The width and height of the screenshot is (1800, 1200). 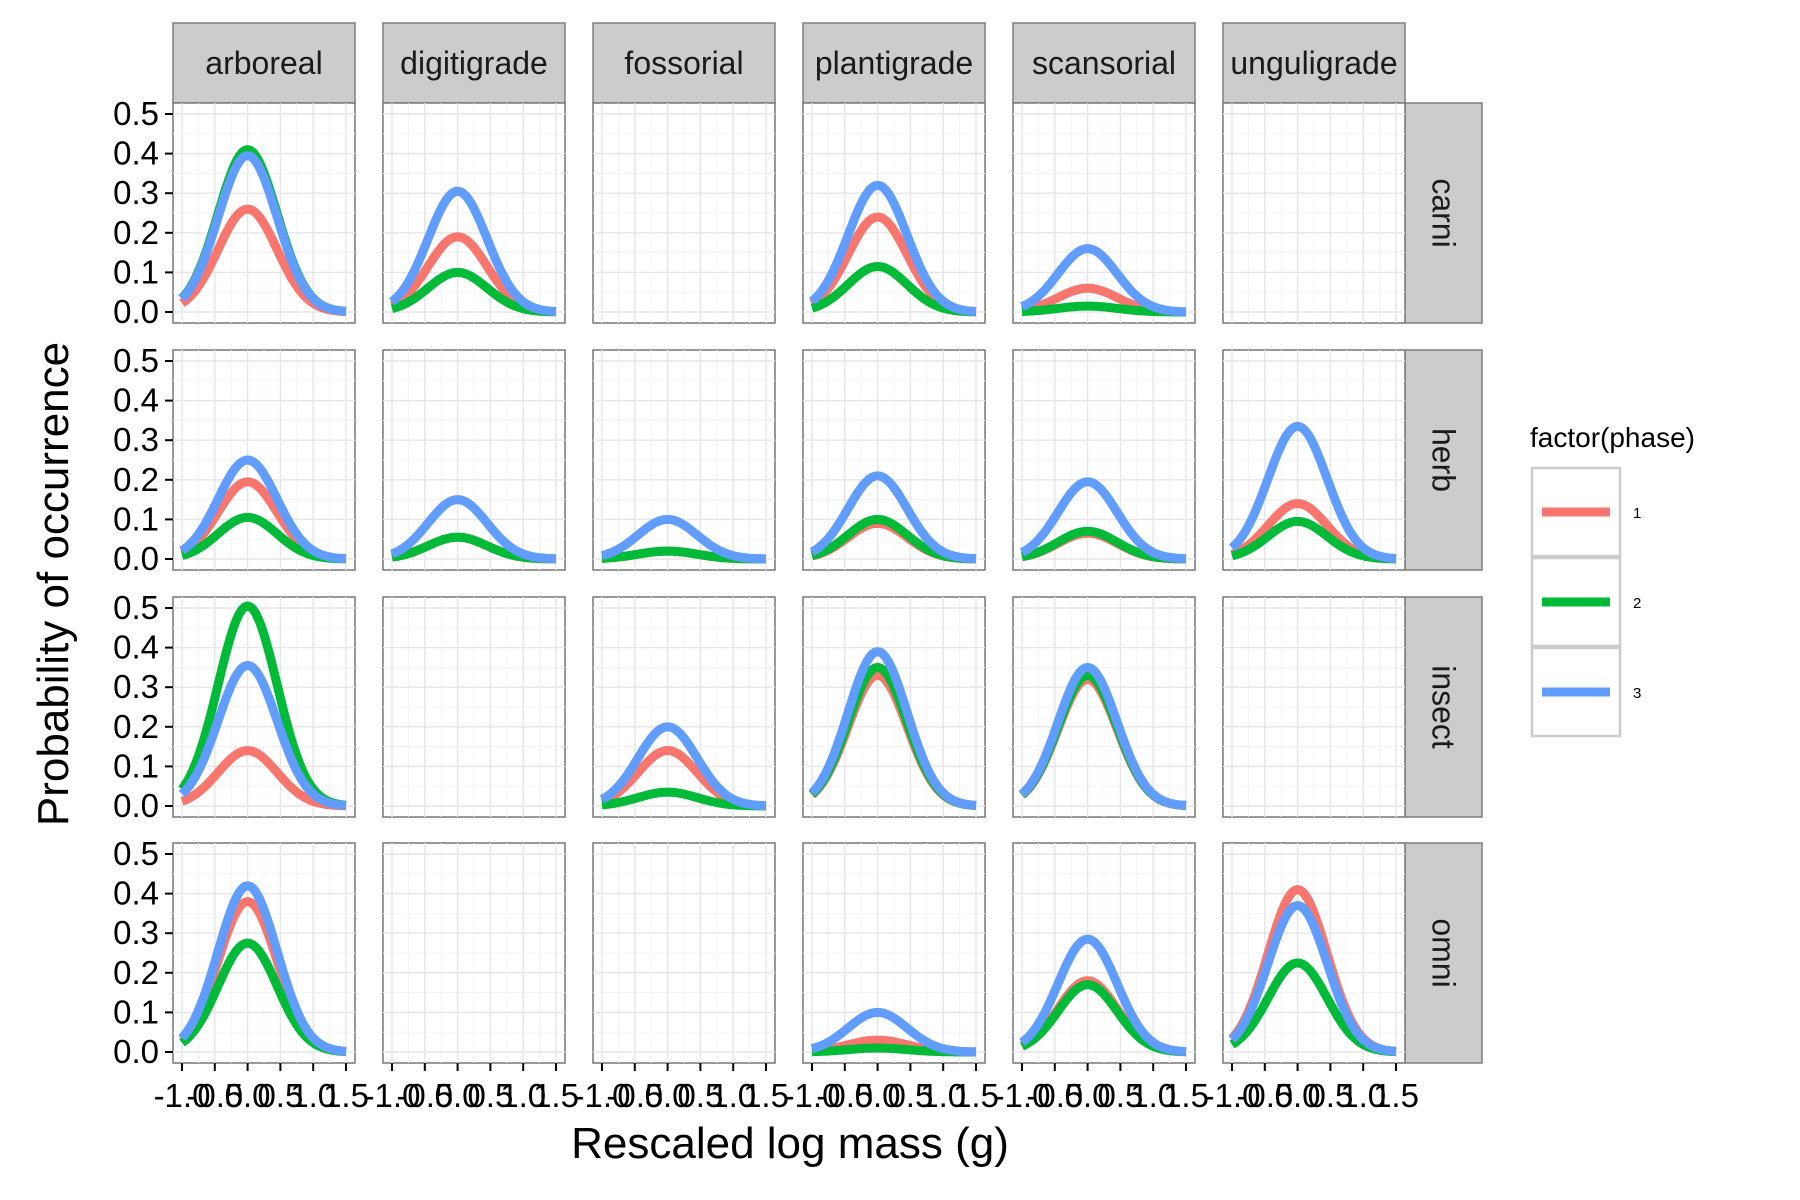 I want to click on panel-carni-unguligrade, so click(x=1314, y=213).